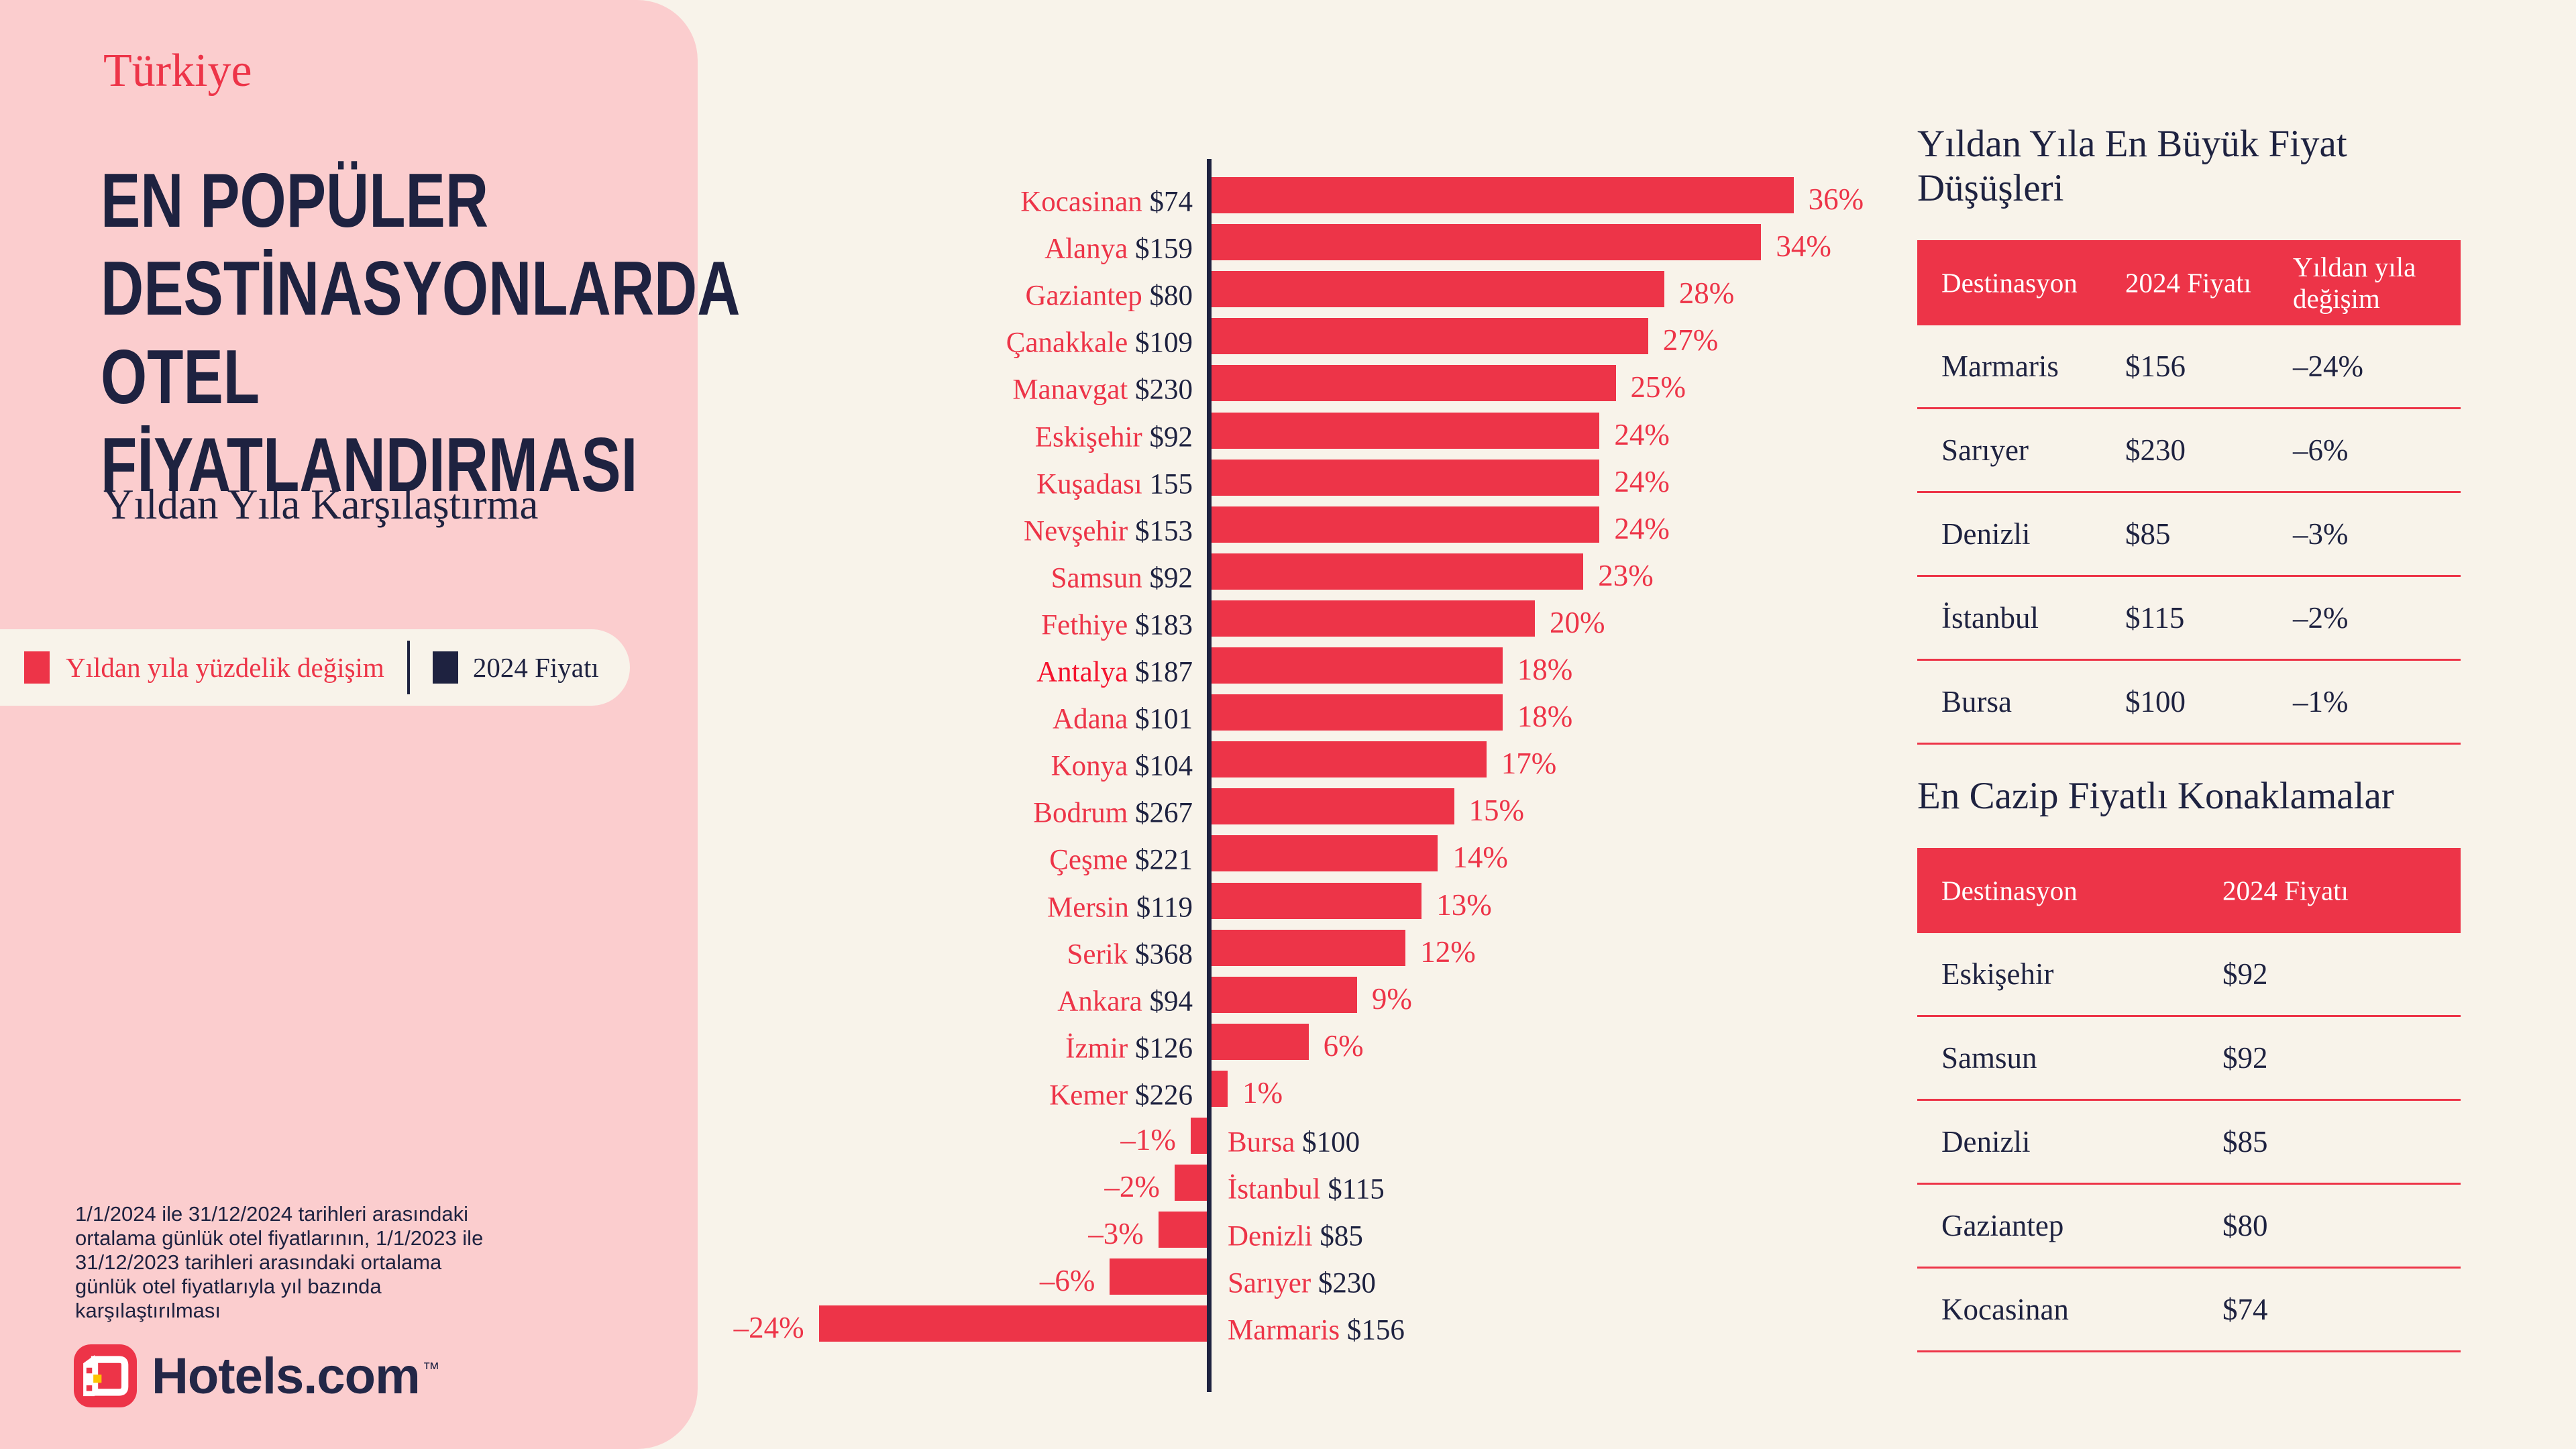 This screenshot has height=1449, width=2576. I want to click on pct-label-Adana: 18%, so click(1545, 717).